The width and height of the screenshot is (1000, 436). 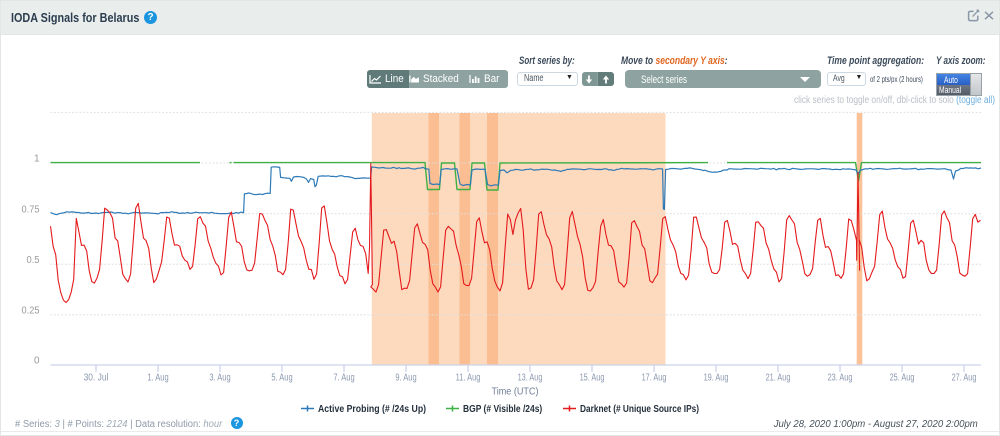 What do you see at coordinates (592, 378) in the screenshot?
I see `svg-text: 15. Aug` at bounding box center [592, 378].